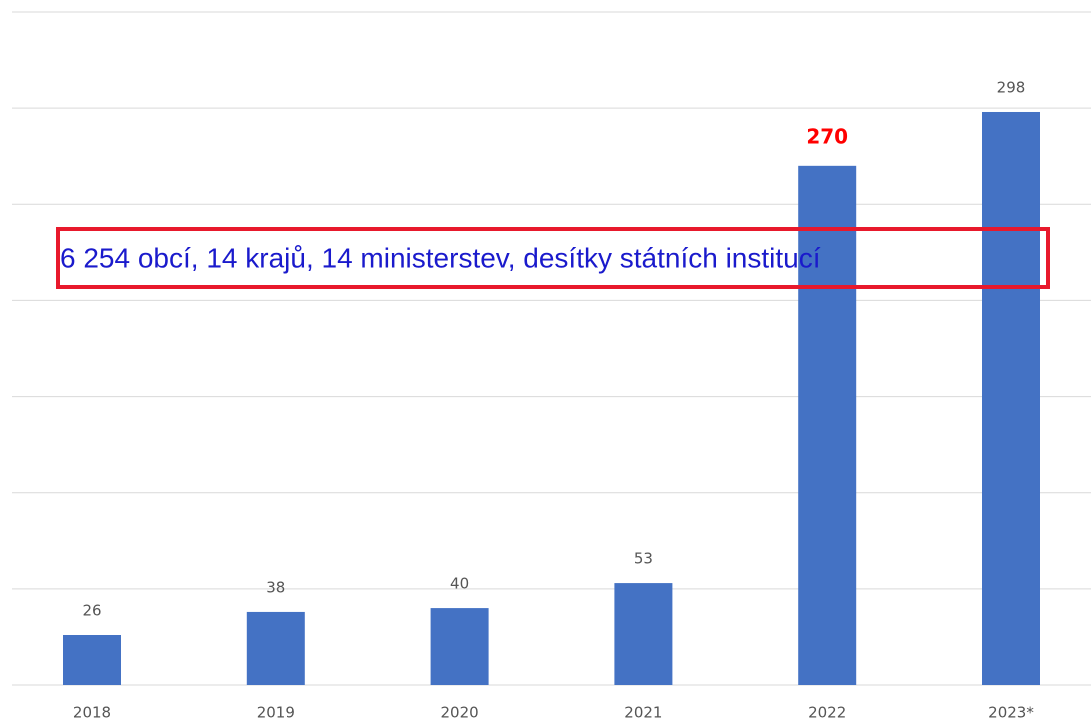 This screenshot has height=721, width=1091. I want to click on x-tick-label: 2019, so click(276, 712).